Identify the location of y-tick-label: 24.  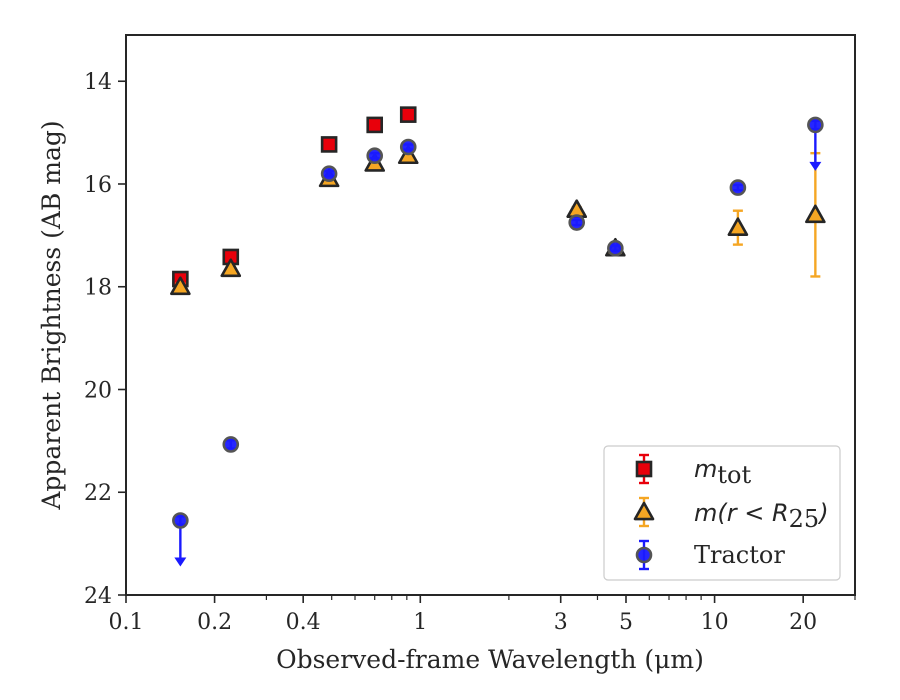
(98, 596).